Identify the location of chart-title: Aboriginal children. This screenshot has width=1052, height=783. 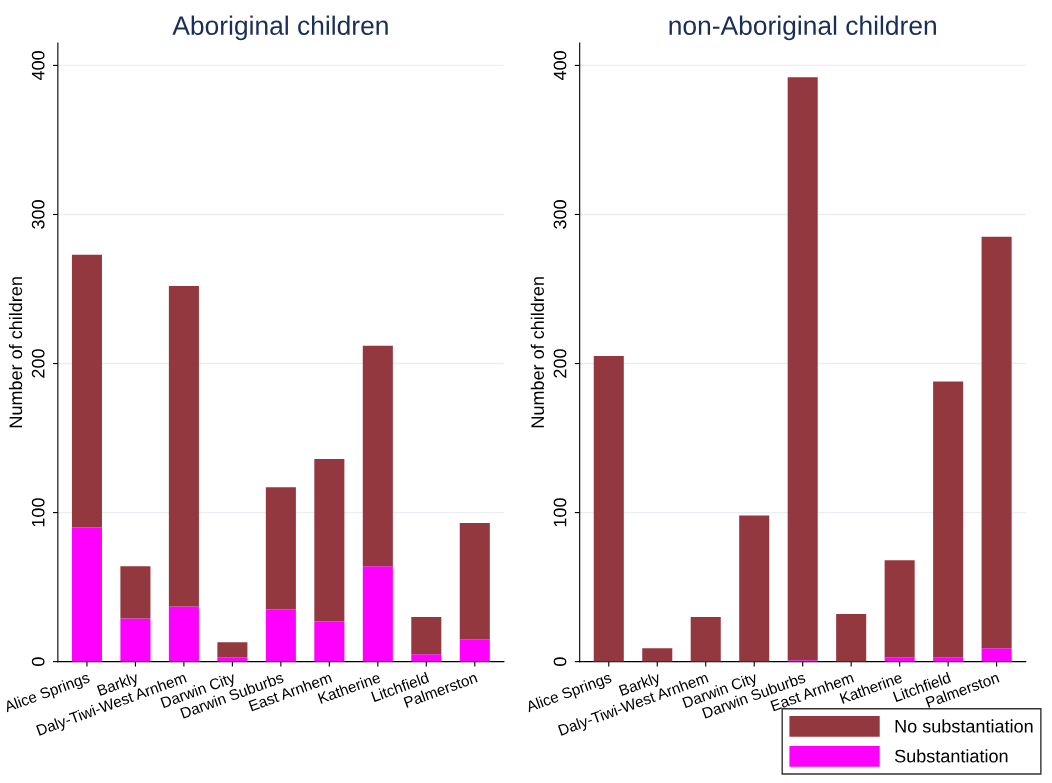
(280, 28).